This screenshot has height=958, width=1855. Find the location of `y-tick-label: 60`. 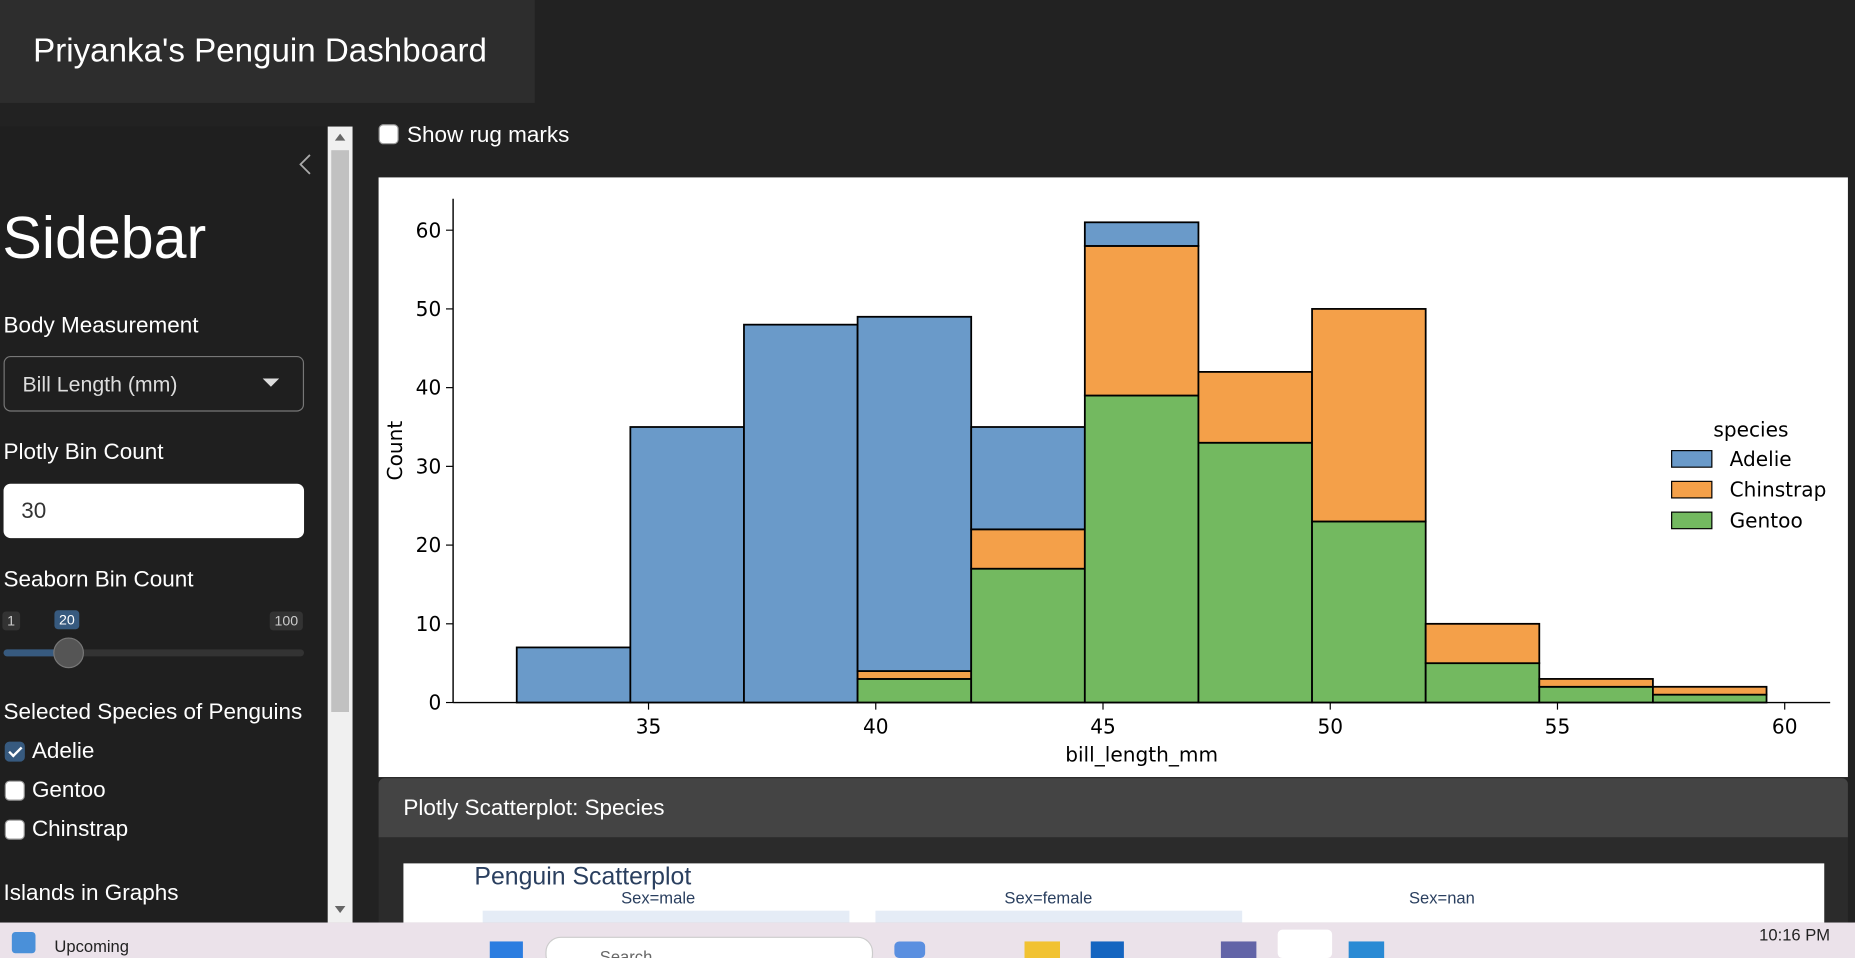

y-tick-label: 60 is located at coordinates (429, 230).